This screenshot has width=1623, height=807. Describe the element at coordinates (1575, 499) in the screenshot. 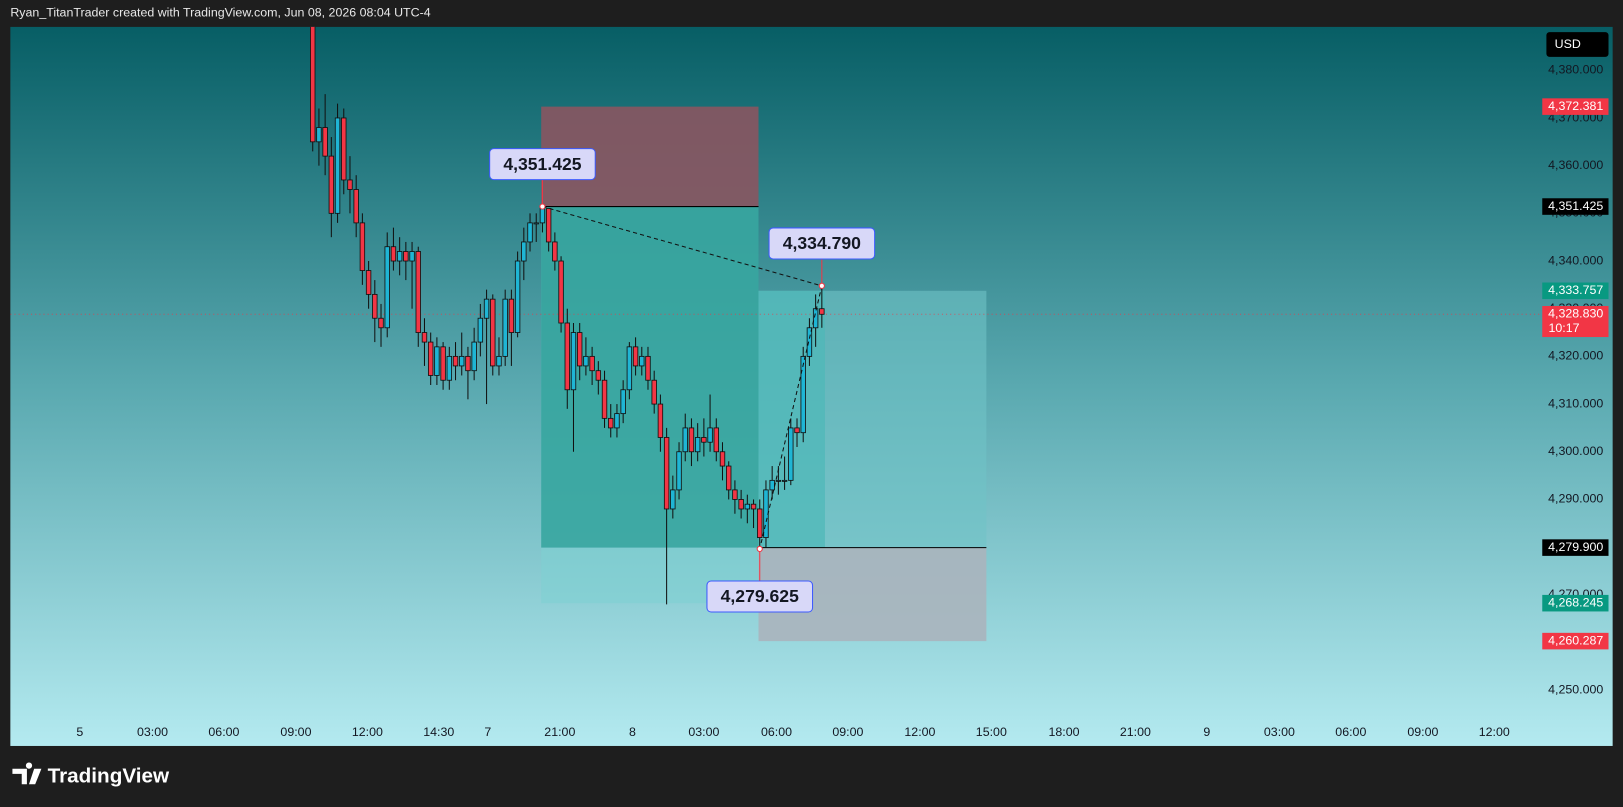

I see `y-tick-label: 4,290.000` at that location.